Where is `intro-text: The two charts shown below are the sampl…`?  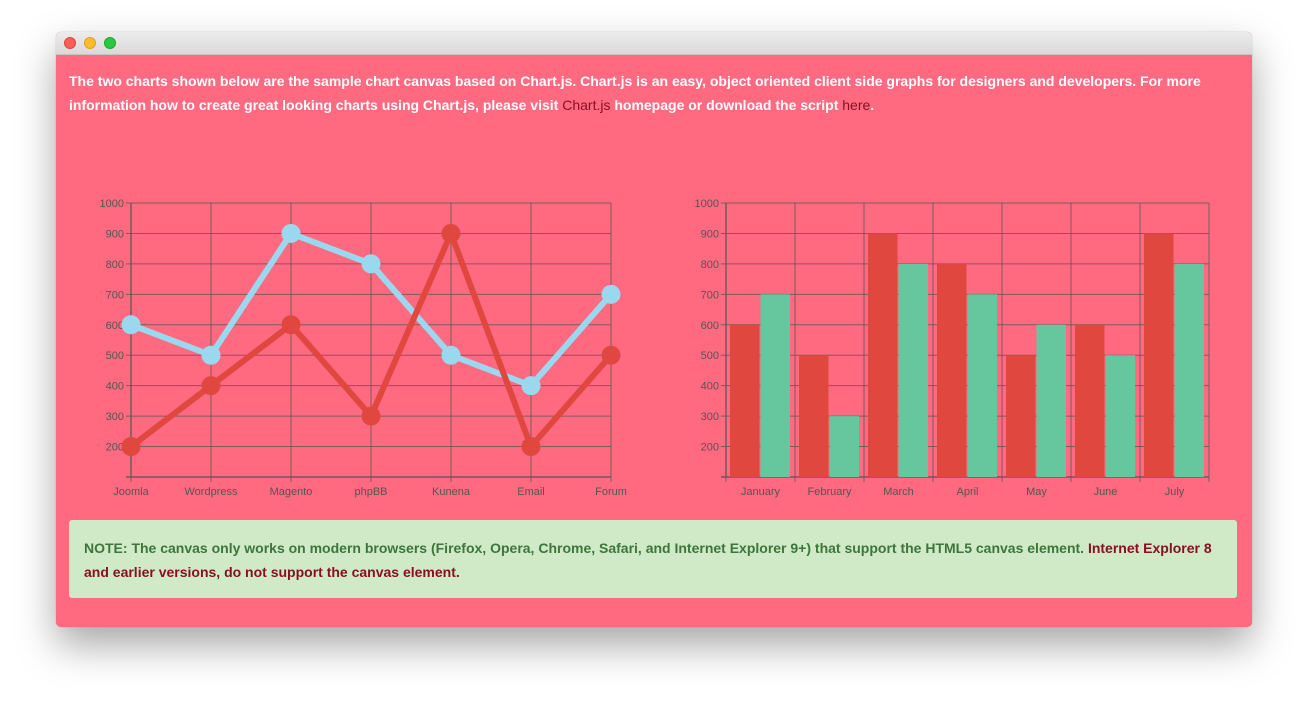
intro-text: The two charts shown below are the sampl… is located at coordinates (635, 93).